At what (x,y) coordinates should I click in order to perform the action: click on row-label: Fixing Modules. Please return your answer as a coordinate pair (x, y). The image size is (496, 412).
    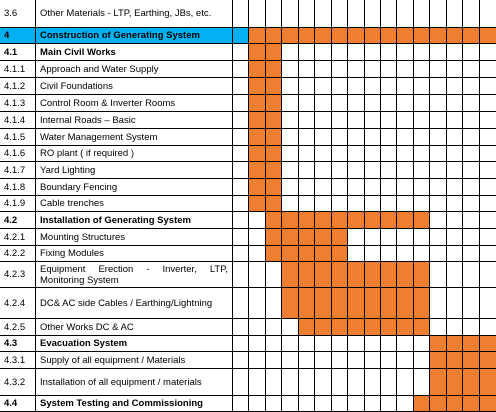
    Looking at the image, I should click on (134, 254).